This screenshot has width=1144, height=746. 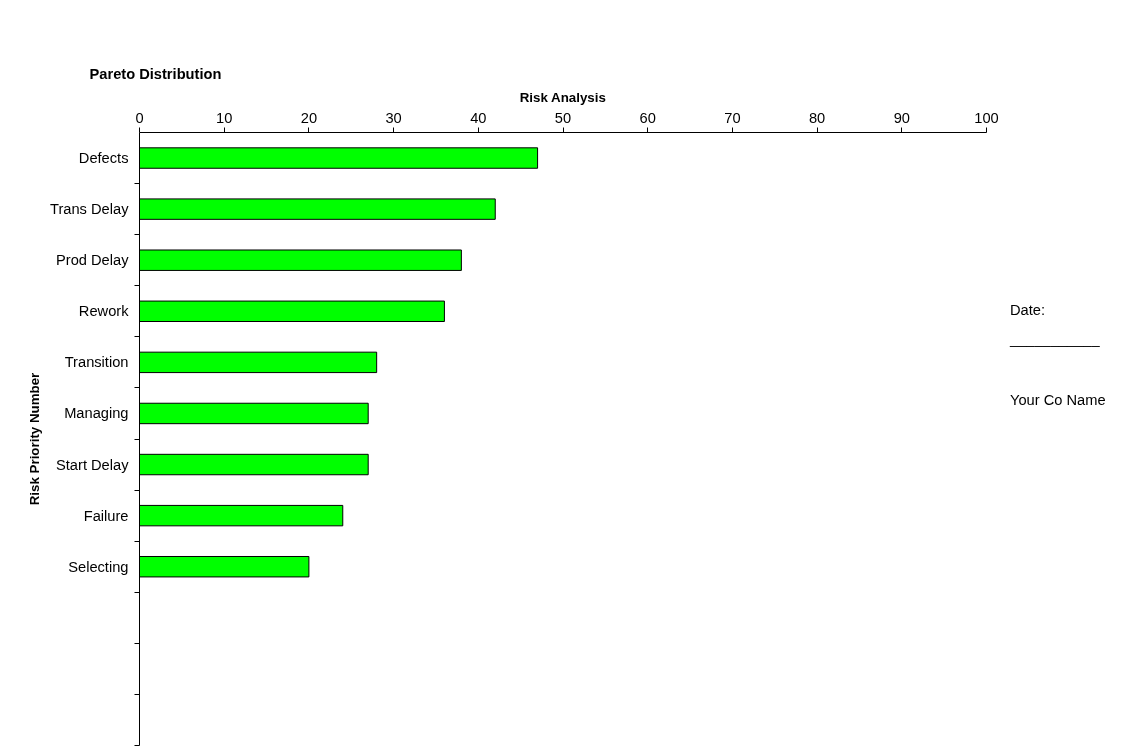 What do you see at coordinates (986, 117) in the screenshot?
I see `x-tick-label: 100` at bounding box center [986, 117].